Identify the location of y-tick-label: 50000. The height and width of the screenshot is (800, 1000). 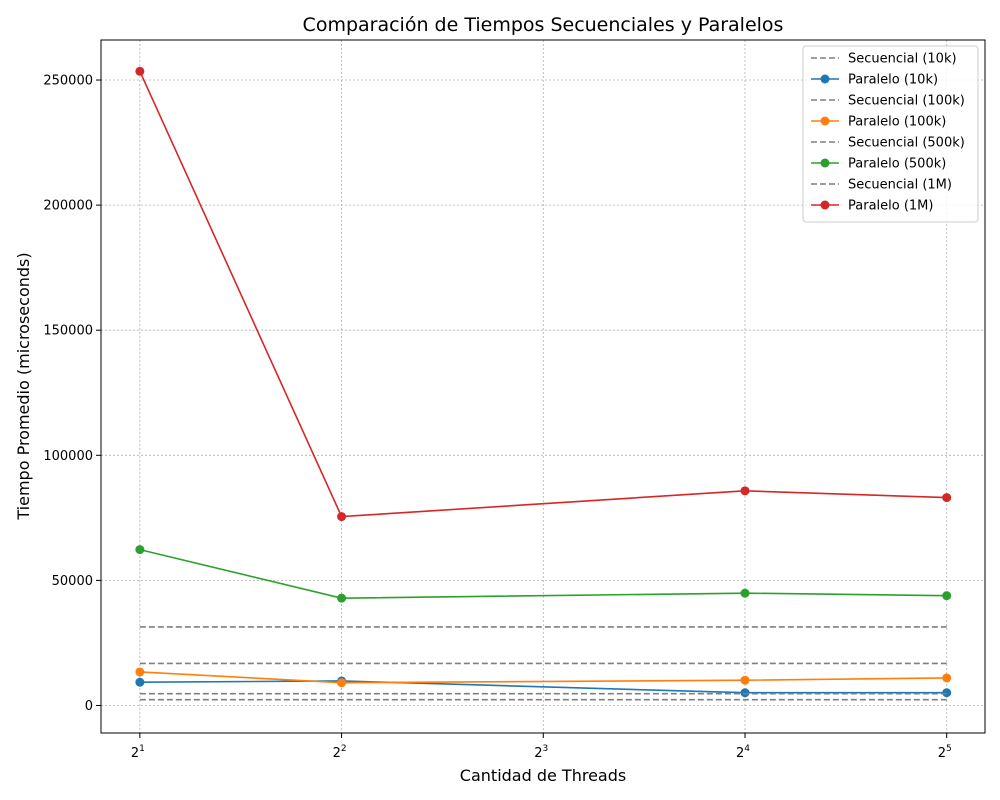
(72, 581).